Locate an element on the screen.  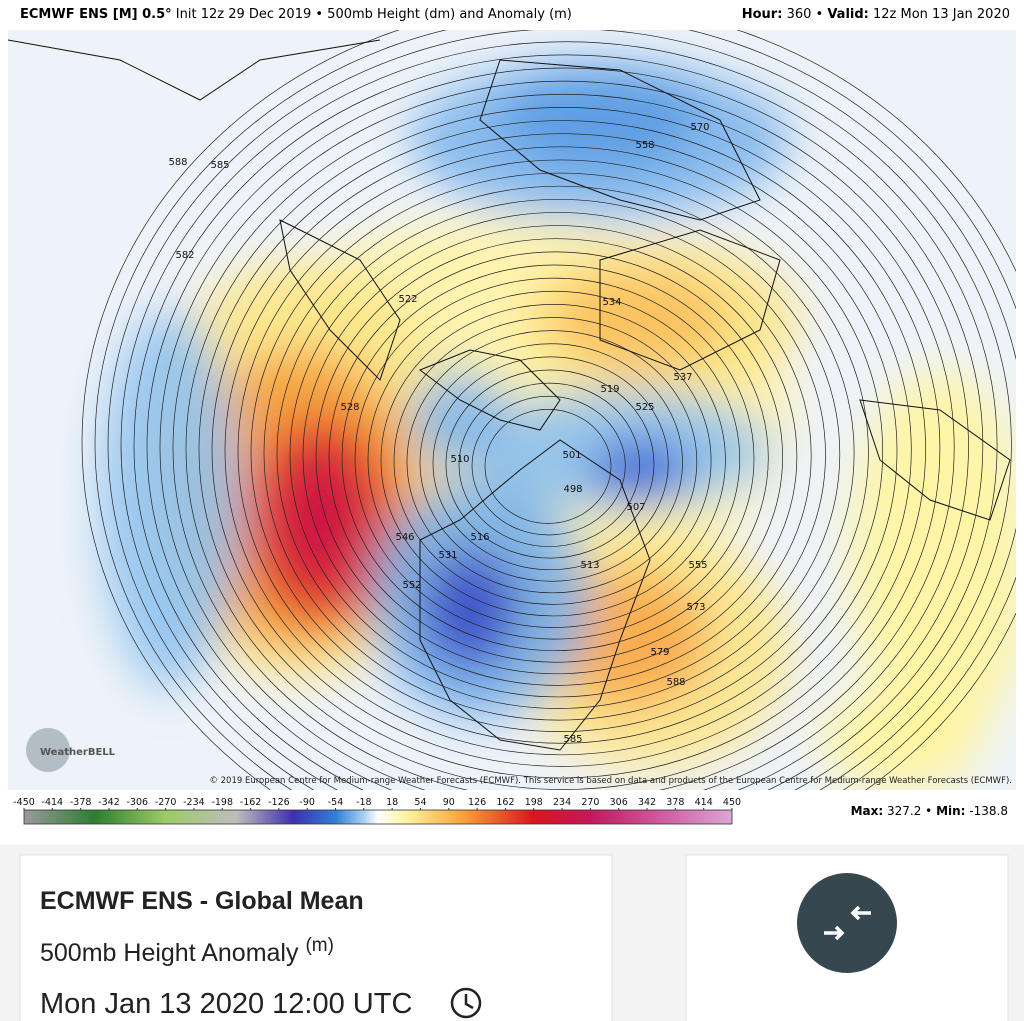
contour-label: 573 is located at coordinates (695, 607).